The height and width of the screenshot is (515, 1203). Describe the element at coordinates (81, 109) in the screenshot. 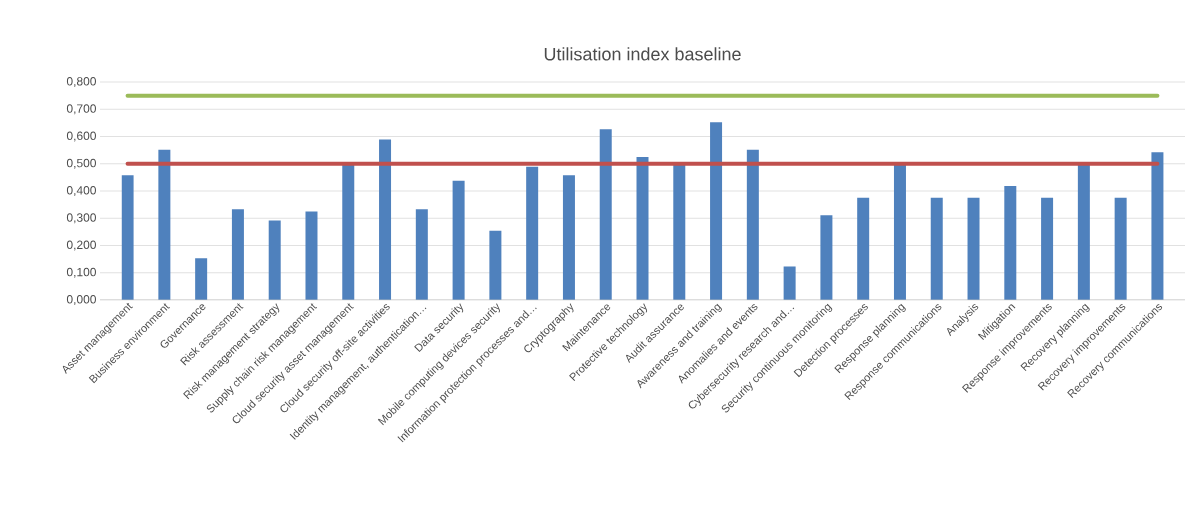

I see `y-tick-label: 0,700` at that location.